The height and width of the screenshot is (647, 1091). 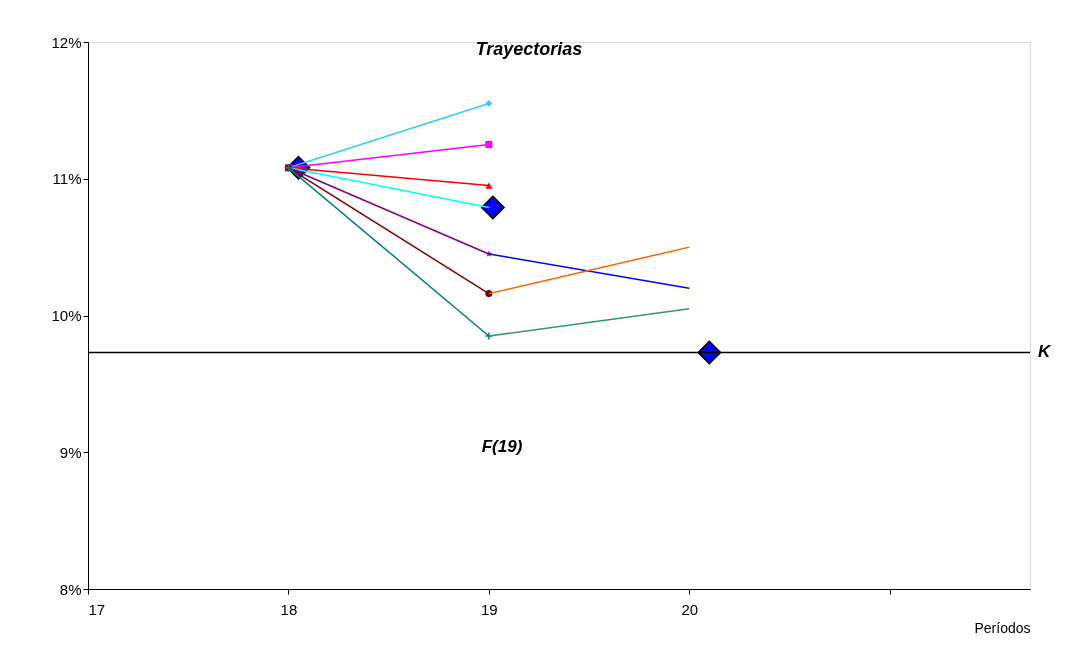 What do you see at coordinates (70, 589) in the screenshot?
I see `y-tick-label: 8%` at bounding box center [70, 589].